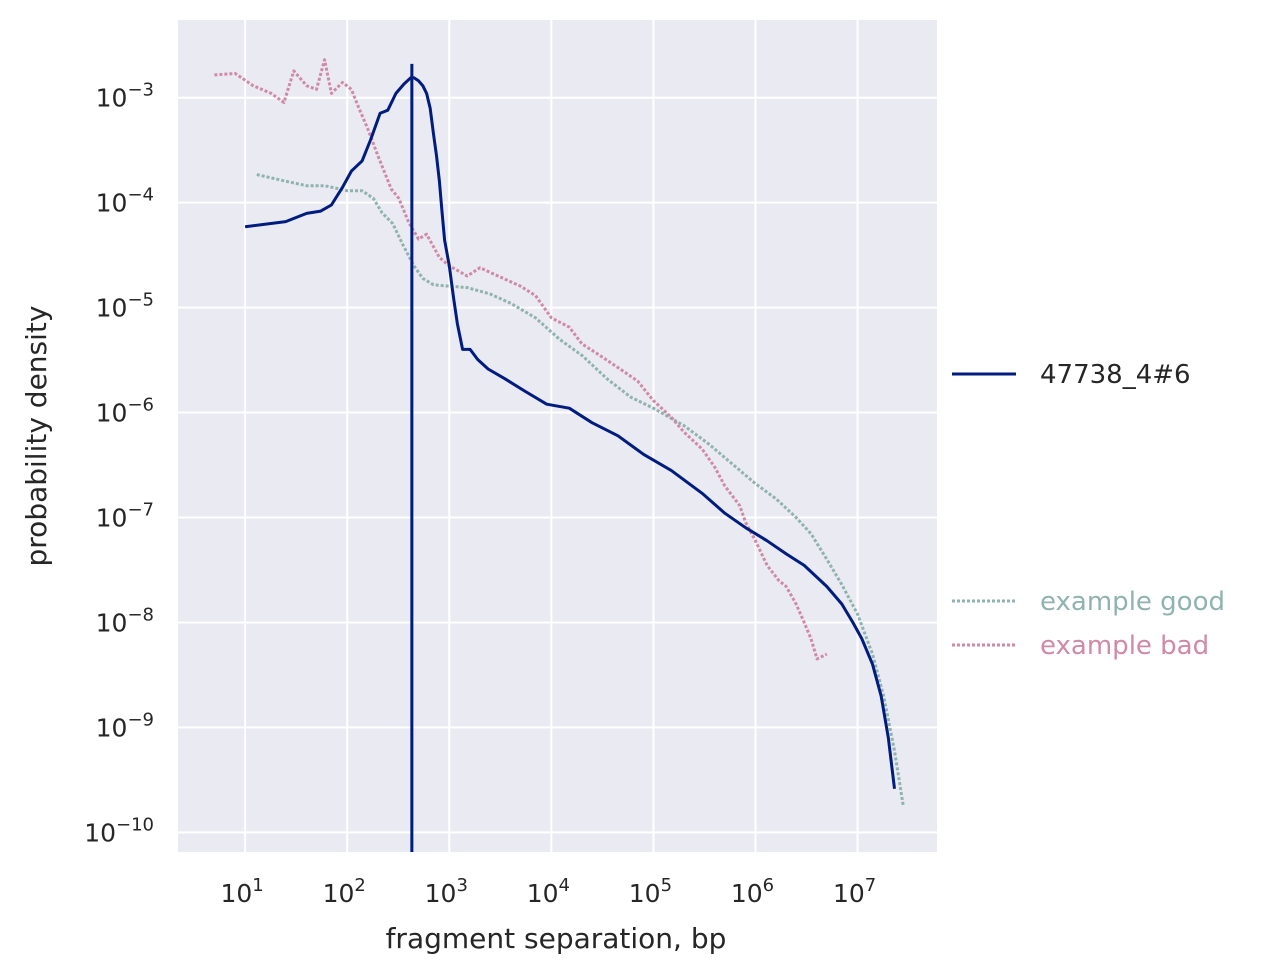 This screenshot has width=1283, height=976. I want to click on legend-label: example good, so click(1132, 602).